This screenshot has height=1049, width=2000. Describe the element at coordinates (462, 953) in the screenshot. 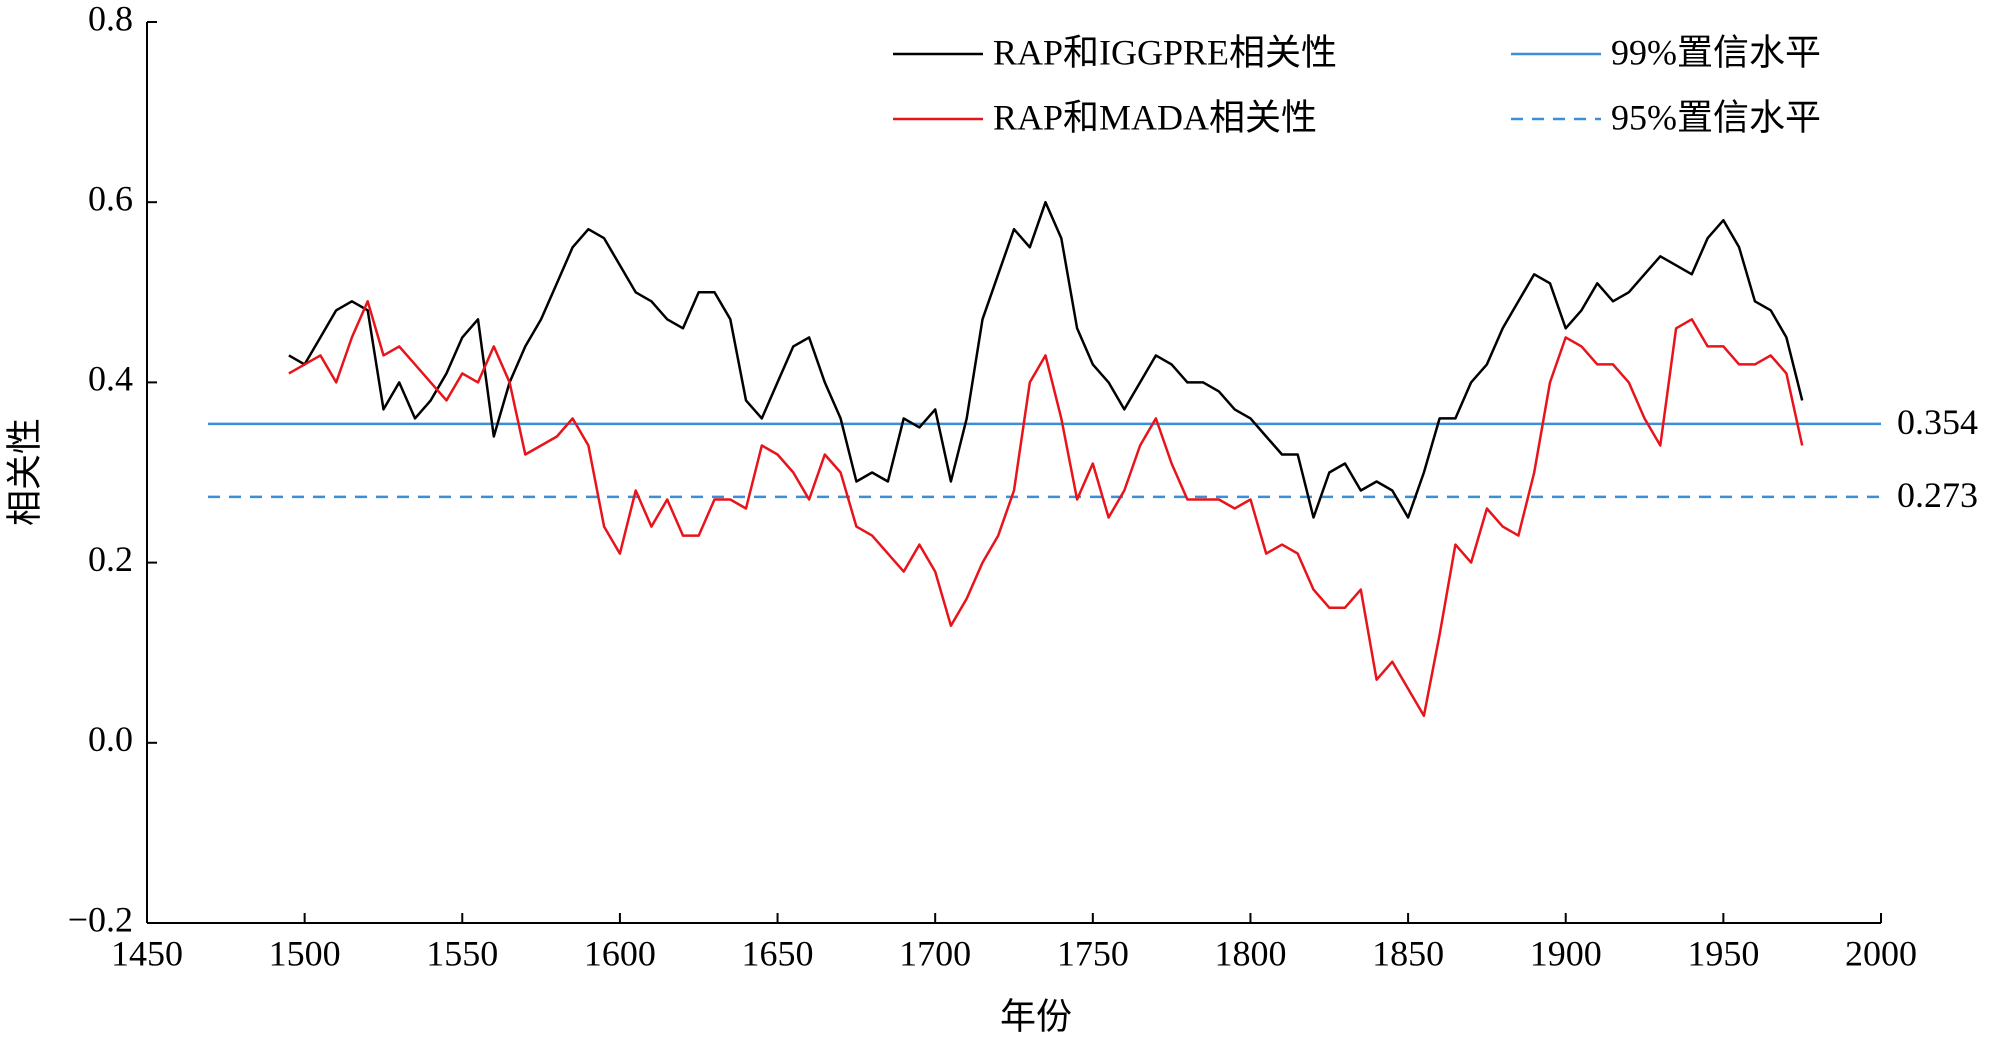

I see `x-tick-label: 1550` at that location.